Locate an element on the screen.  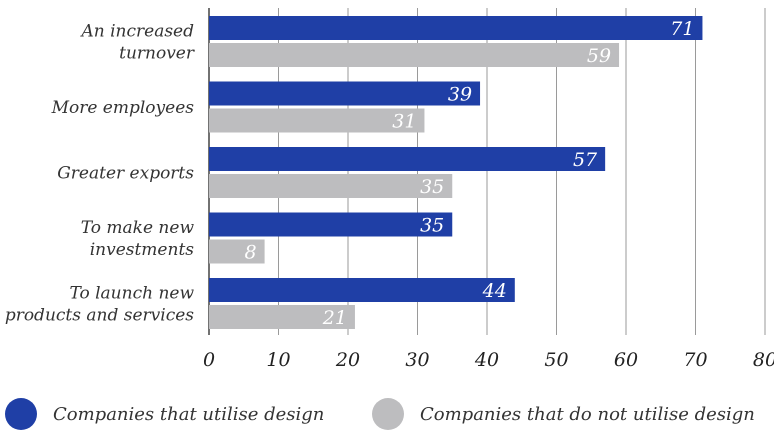
data-label: 21 is located at coordinates (334, 318).